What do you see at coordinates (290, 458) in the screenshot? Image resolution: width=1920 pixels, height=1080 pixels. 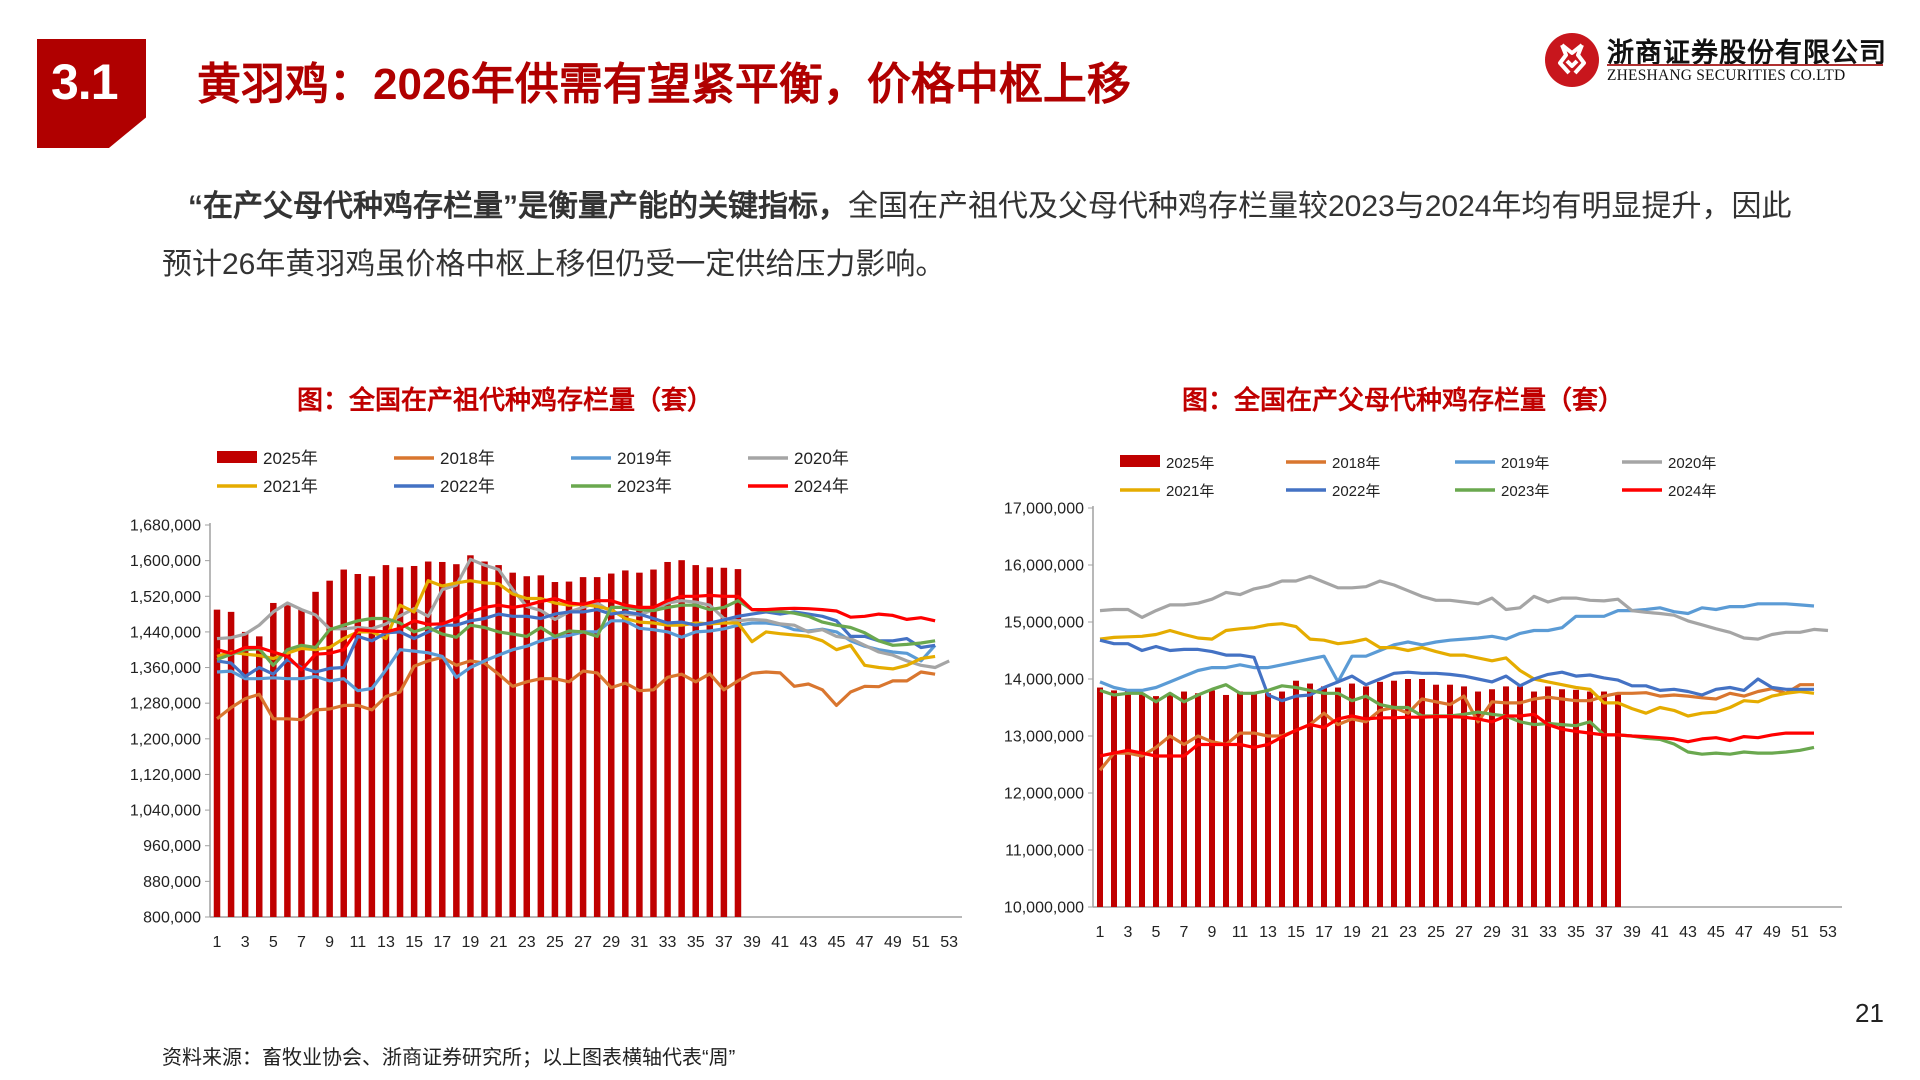 I see `legend-label: 2025年` at bounding box center [290, 458].